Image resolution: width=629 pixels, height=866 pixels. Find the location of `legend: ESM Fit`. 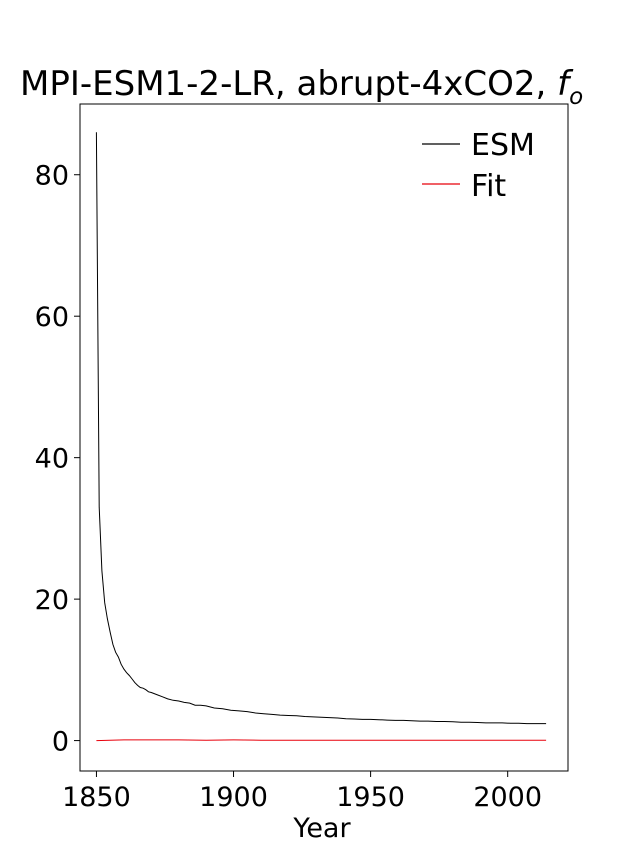

legend: ESM Fit is located at coordinates (478, 166).